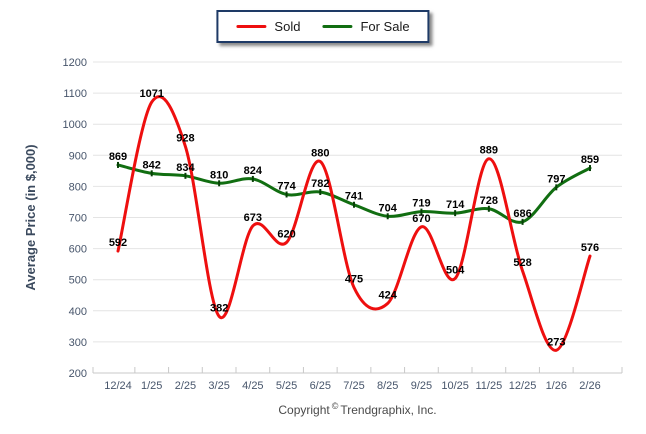 This screenshot has height=434, width=646. Describe the element at coordinates (385, 26) in the screenshot. I see `legend-label-for-sale: For Sale` at that location.